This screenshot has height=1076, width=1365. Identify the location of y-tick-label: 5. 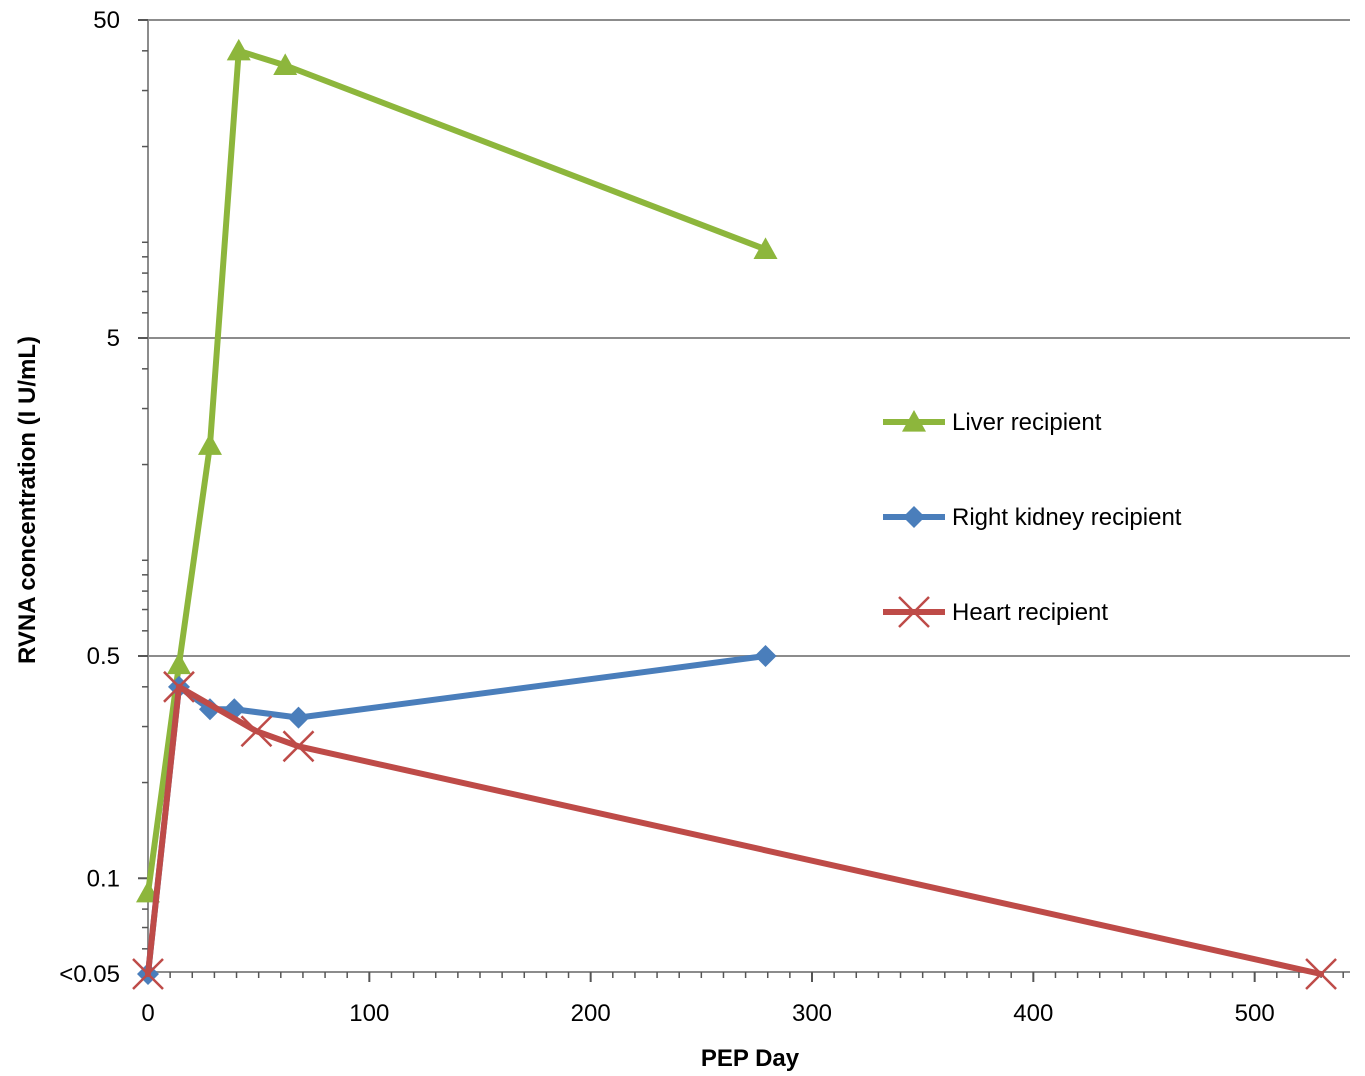
(113, 338).